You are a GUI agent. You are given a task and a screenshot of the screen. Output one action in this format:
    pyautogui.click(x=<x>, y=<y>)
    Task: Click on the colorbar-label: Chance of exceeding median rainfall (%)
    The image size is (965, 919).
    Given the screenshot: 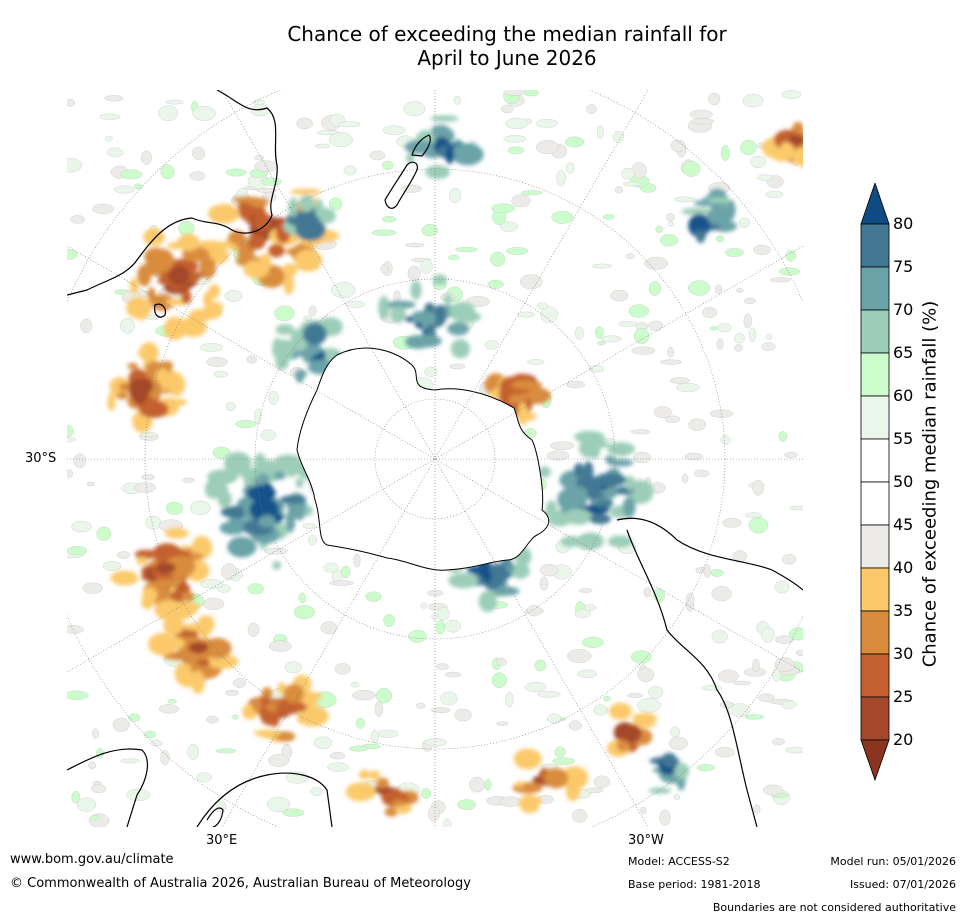 What is the action you would take?
    pyautogui.click(x=930, y=484)
    